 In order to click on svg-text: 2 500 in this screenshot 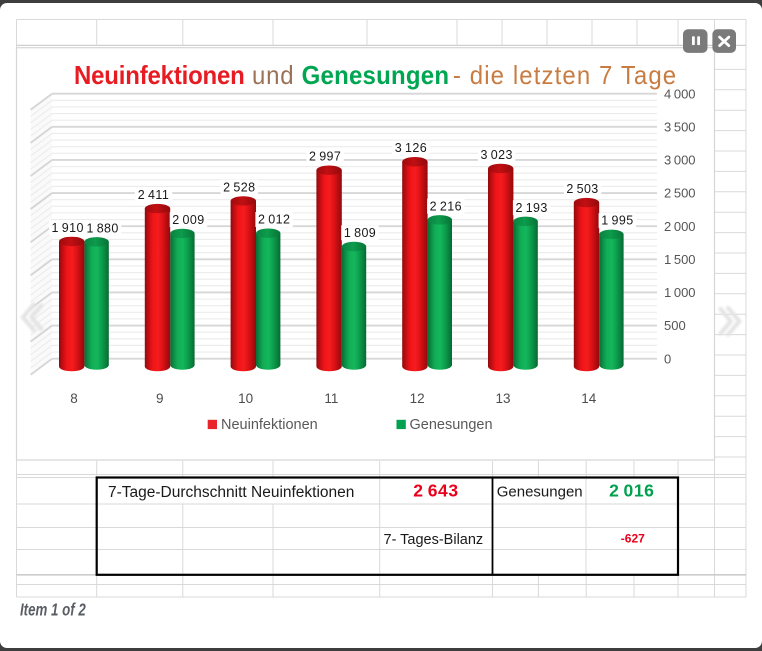, I will do `click(680, 193)`.